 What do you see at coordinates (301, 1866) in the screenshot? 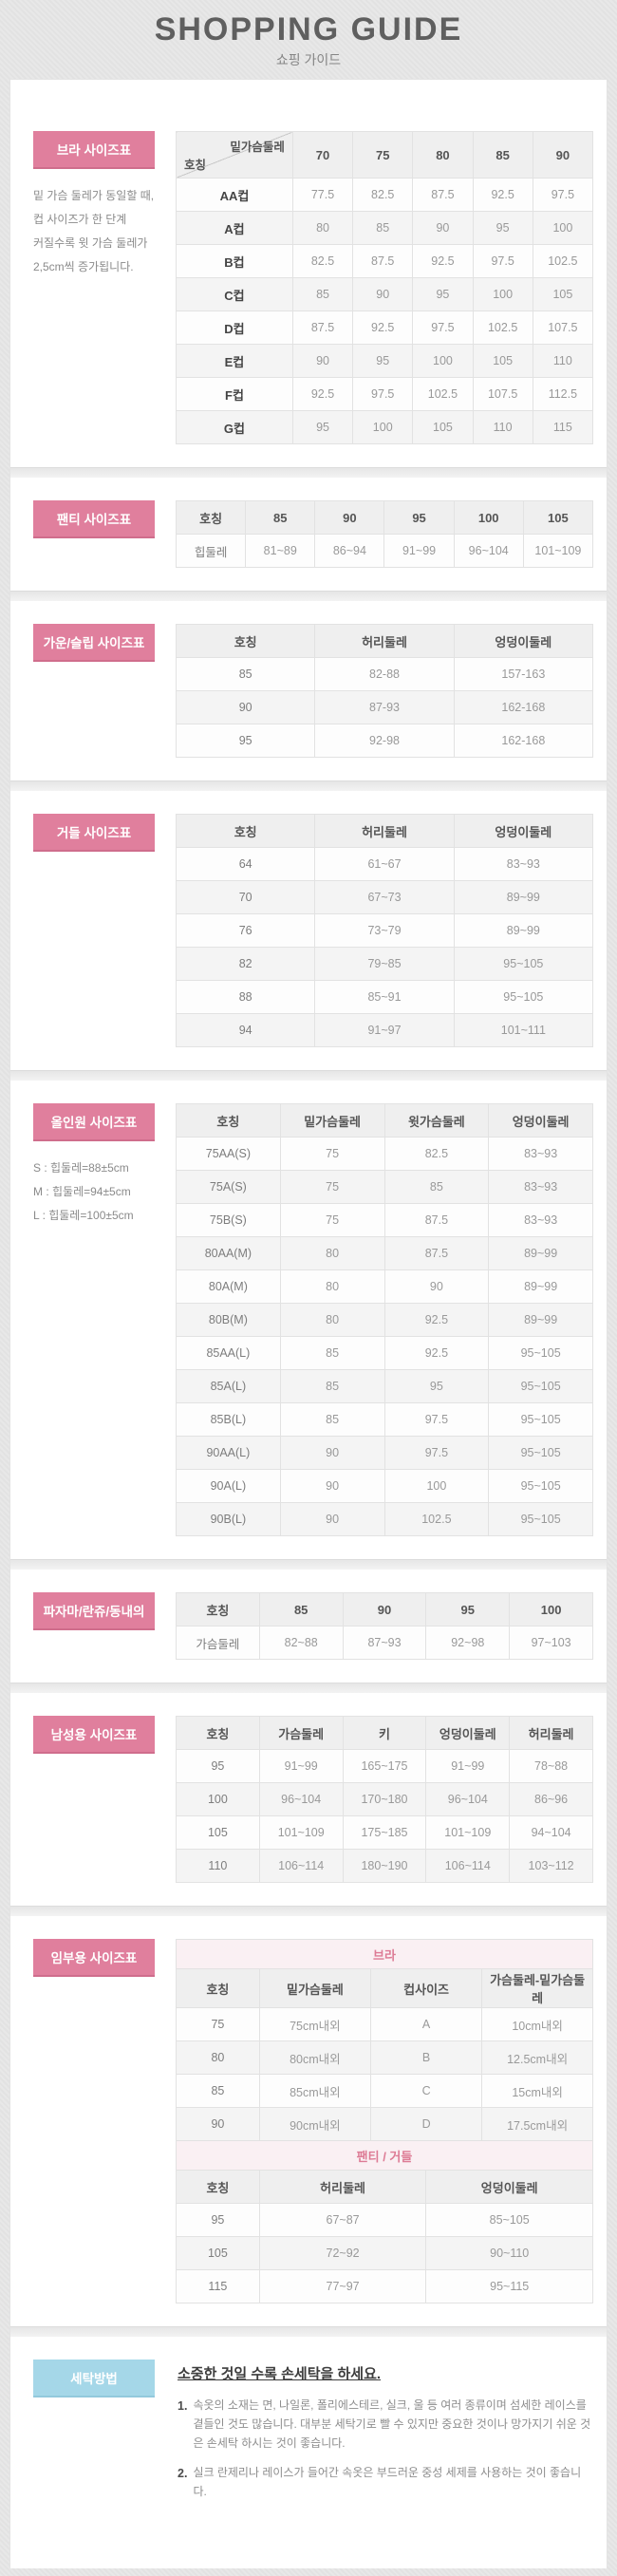
I see `table-cell: 106~114` at bounding box center [301, 1866].